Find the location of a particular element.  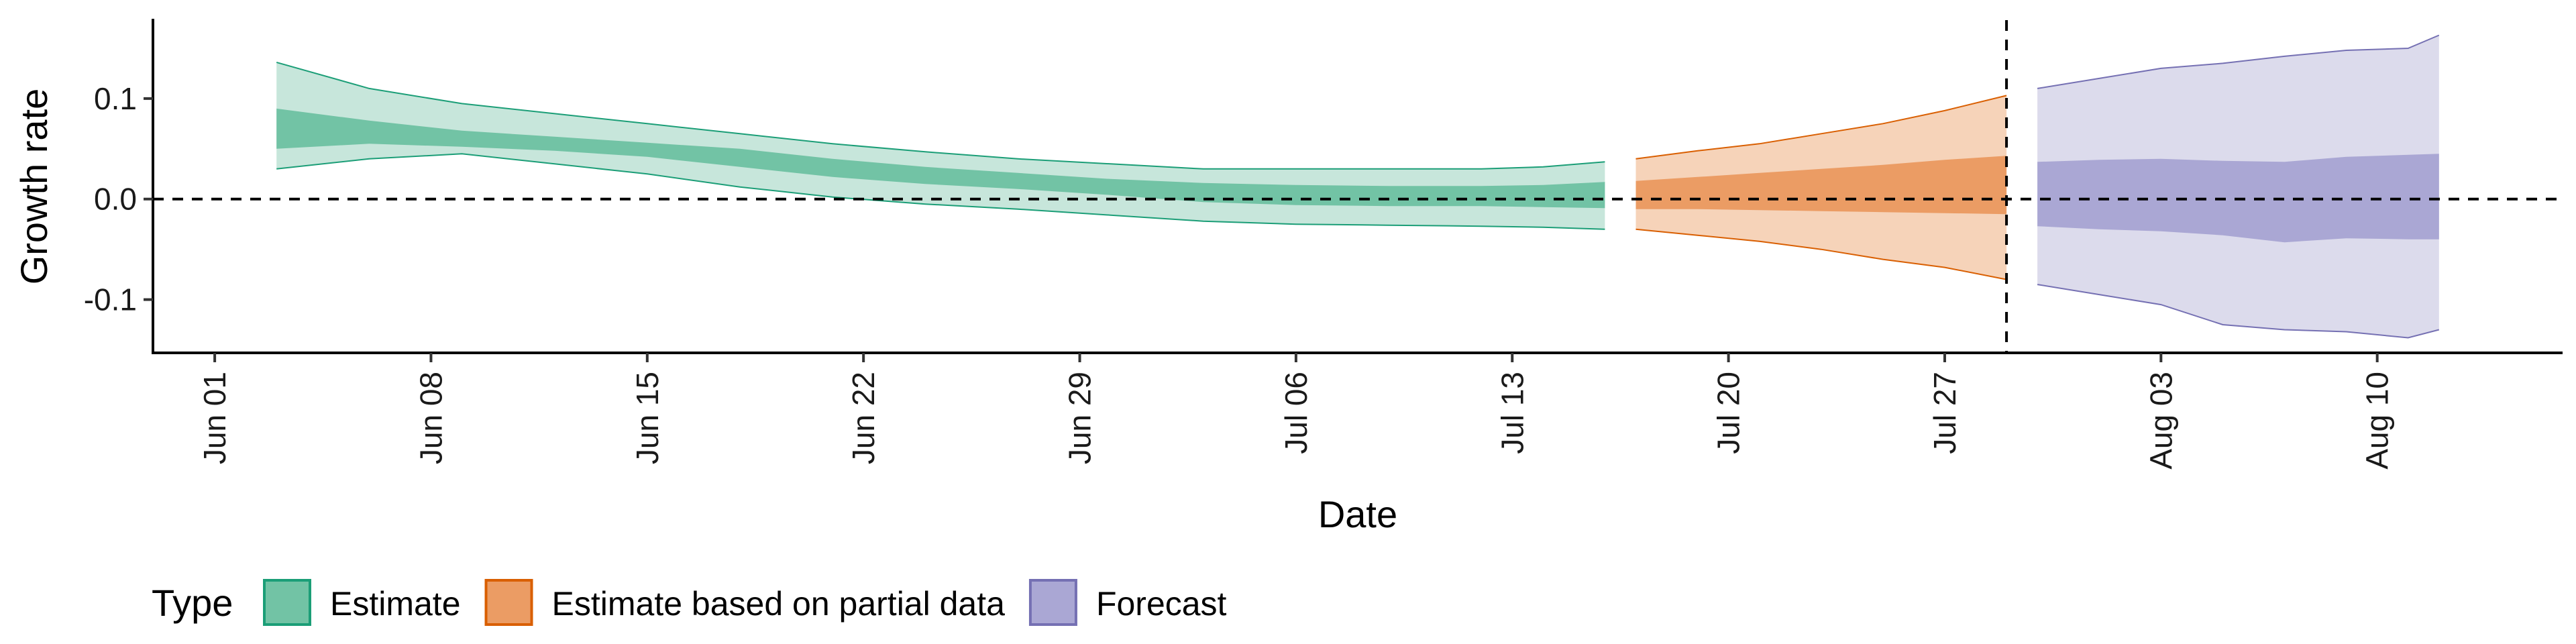

legend-label-estimate-based-on-partial-data: Estimate based on partial data is located at coordinates (779, 604).